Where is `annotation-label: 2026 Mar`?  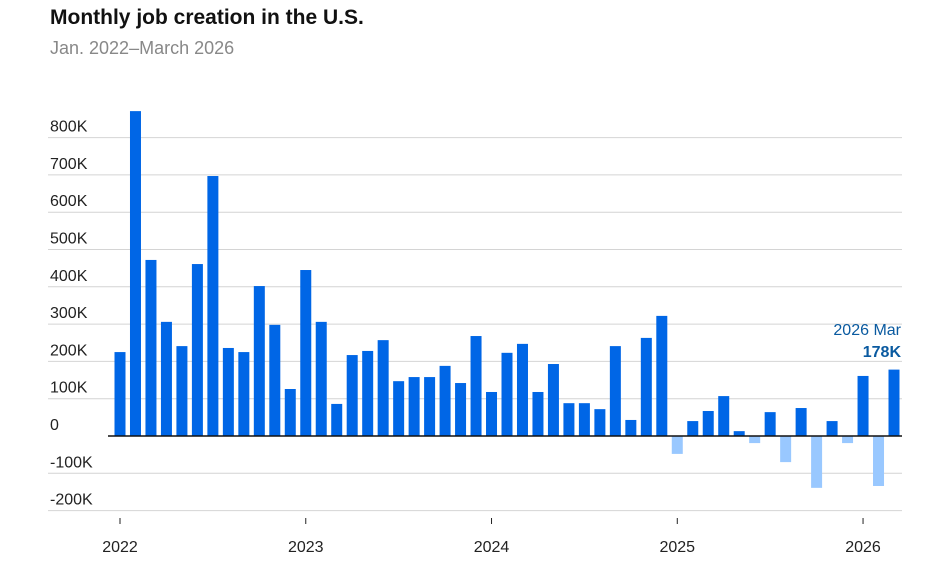 annotation-label: 2026 Mar is located at coordinates (867, 330).